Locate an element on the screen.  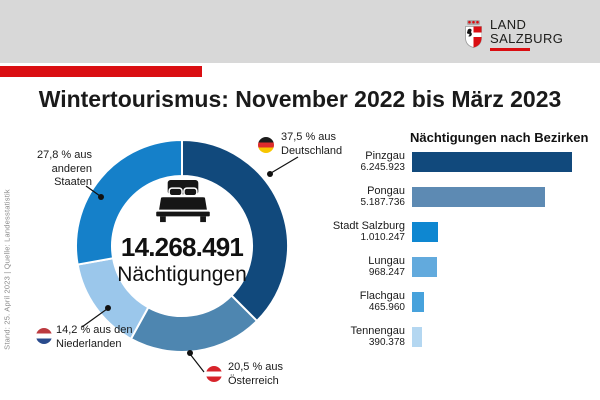
flag-austria-icon is located at coordinates (214, 374).